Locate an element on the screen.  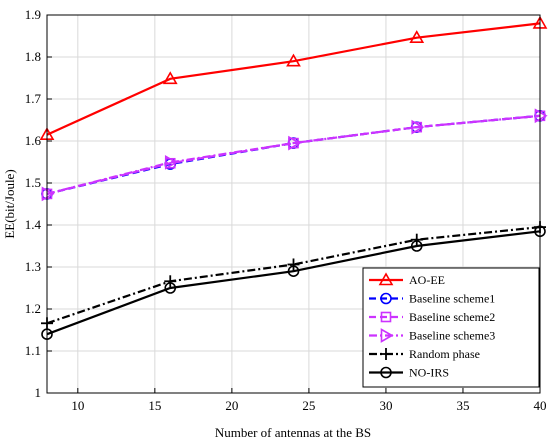
y-axis-title: EE(bit/Joule) is located at coordinates (9, 203).